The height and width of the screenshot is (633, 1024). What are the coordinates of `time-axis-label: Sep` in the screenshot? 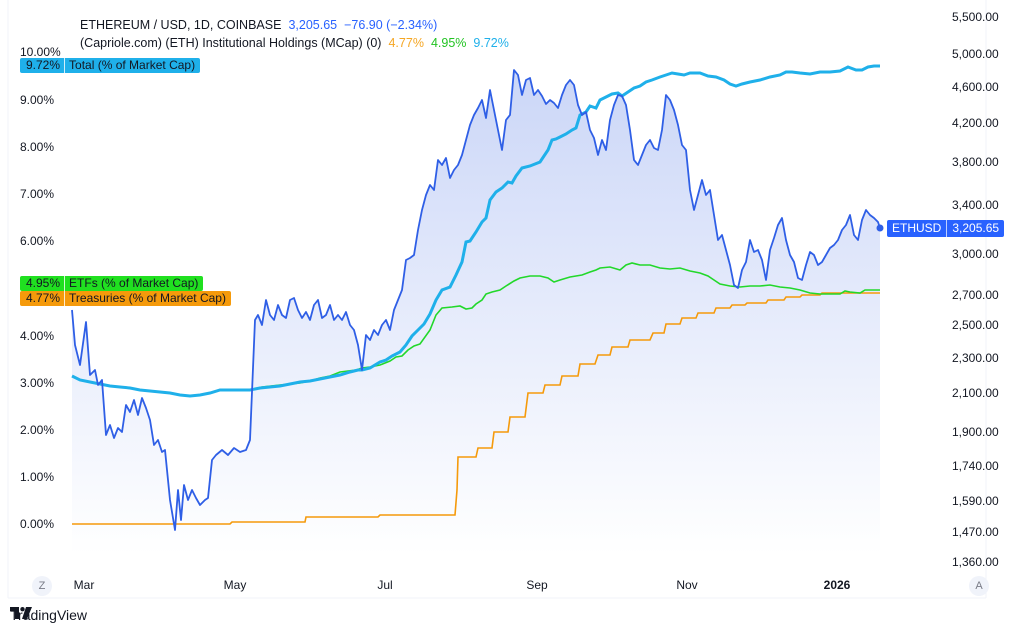 It's located at (537, 585).